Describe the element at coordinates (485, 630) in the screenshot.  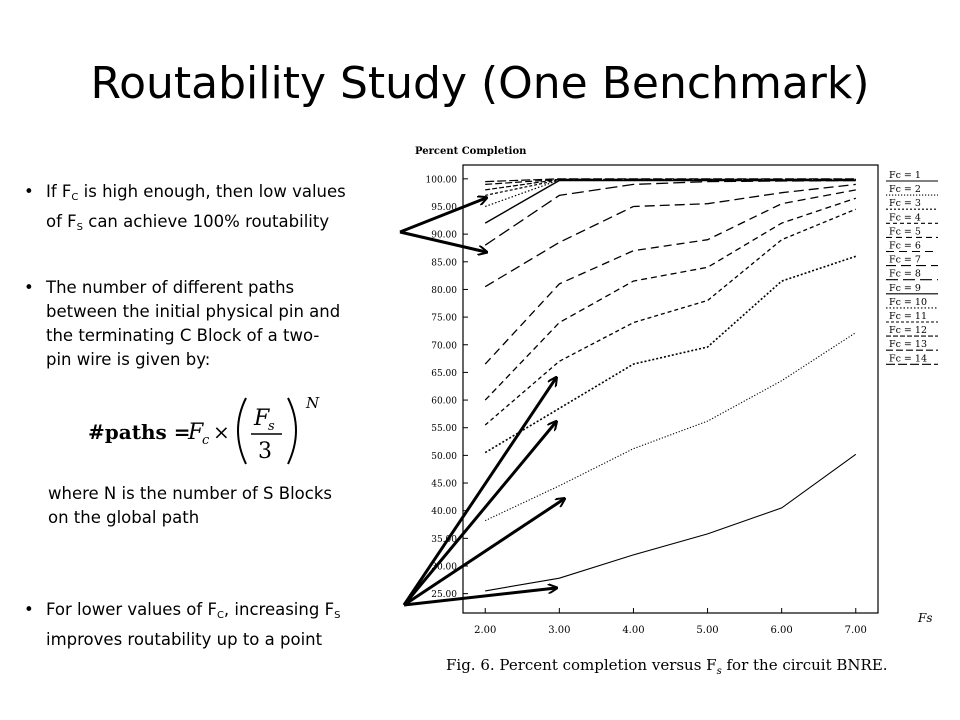
I see `x-tick-label: 2.00` at that location.